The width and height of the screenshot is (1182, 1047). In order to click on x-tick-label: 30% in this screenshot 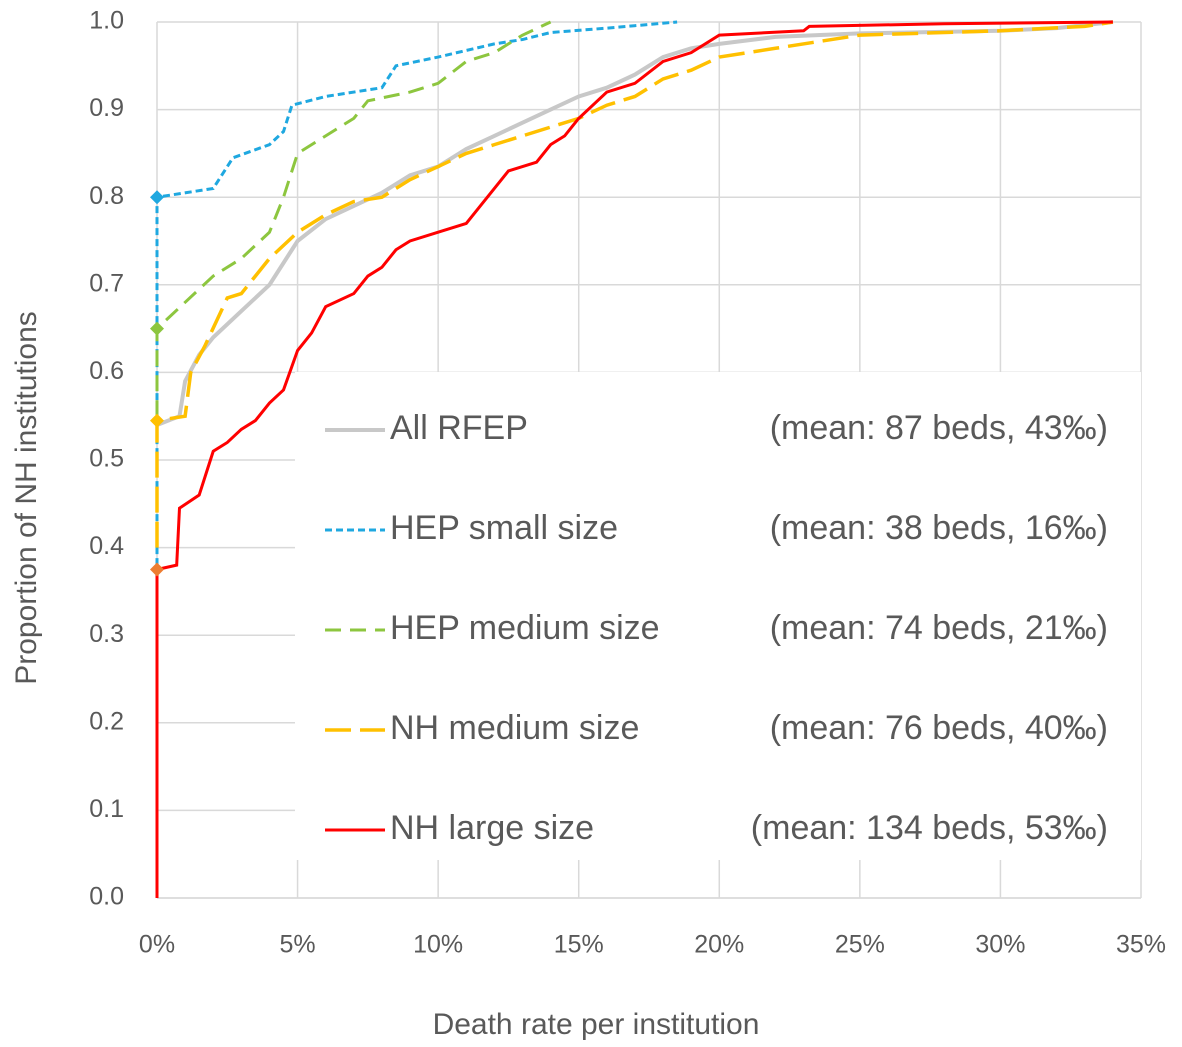, I will do `click(1000, 945)`.